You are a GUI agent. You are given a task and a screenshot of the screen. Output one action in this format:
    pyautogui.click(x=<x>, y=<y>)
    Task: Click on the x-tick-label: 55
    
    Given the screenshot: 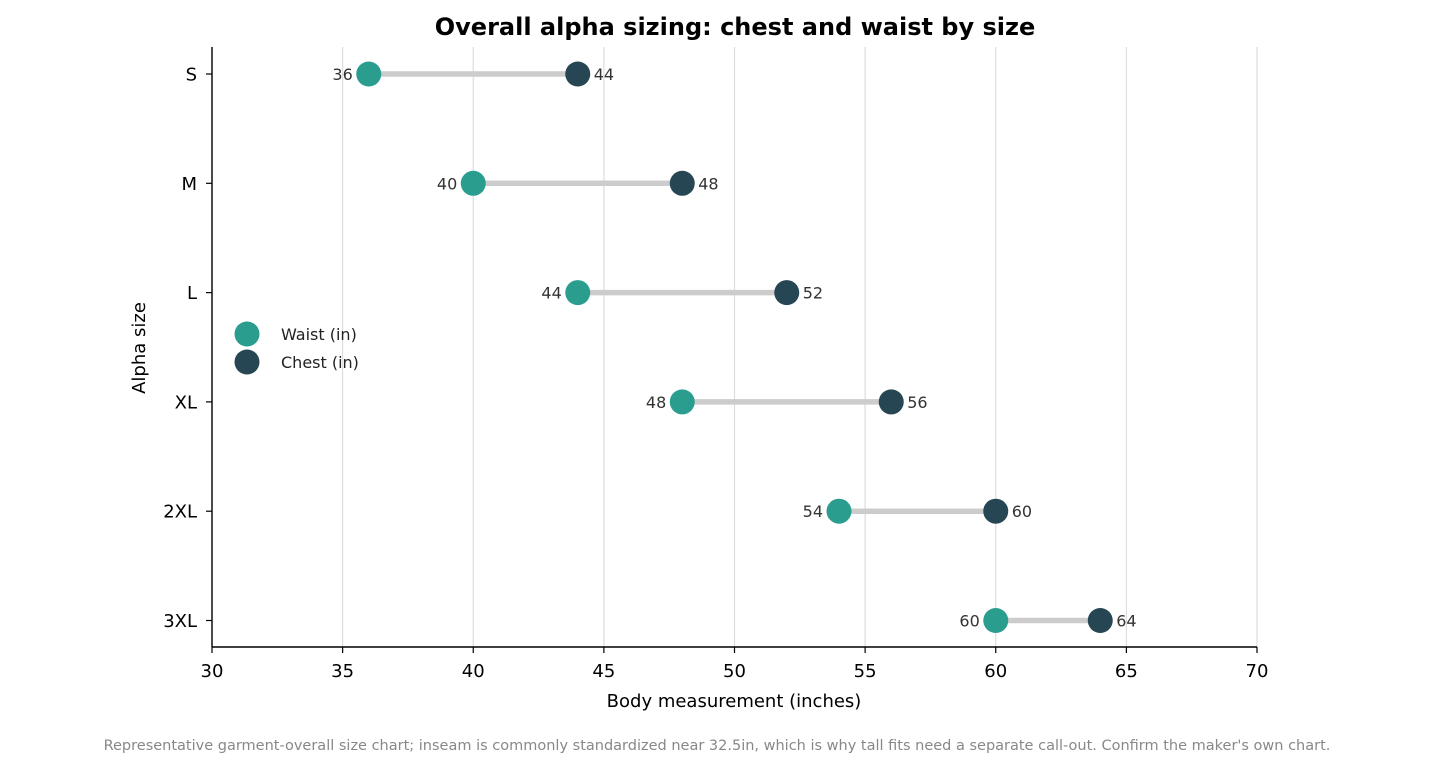 What is the action you would take?
    pyautogui.click(x=865, y=671)
    